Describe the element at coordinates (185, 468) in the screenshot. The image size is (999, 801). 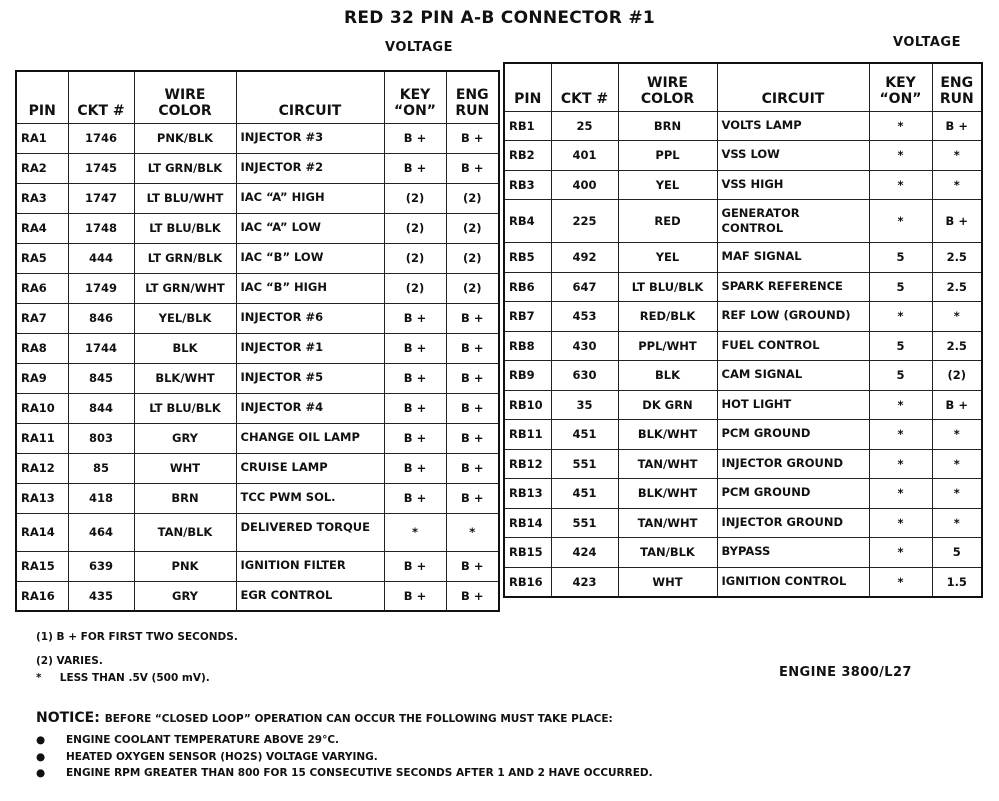
I see `cell-wire-color: WHT` at that location.